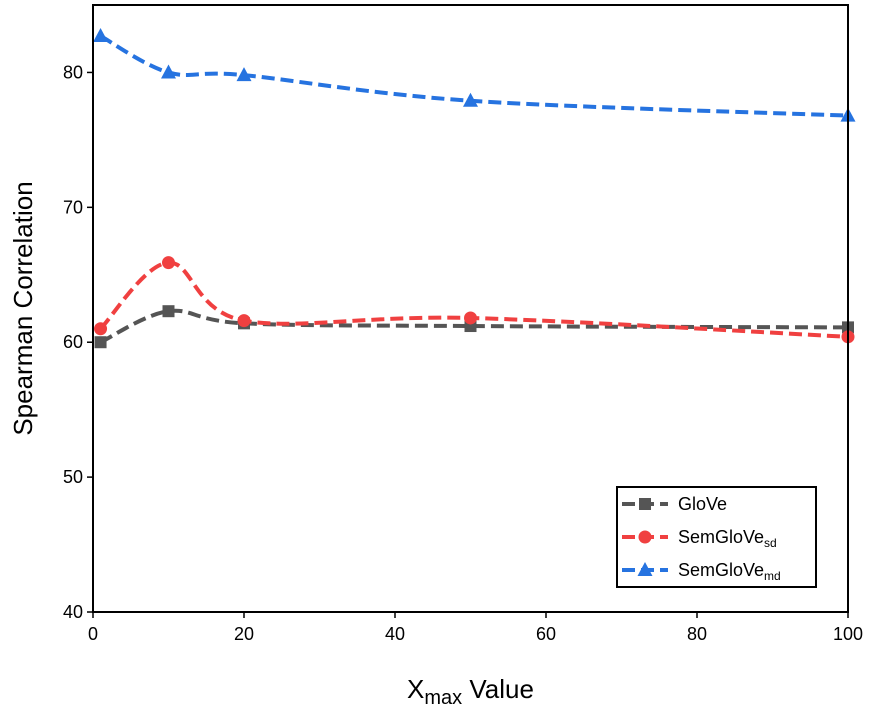  I want to click on x-axis-title: Xmax Value, so click(470, 691).